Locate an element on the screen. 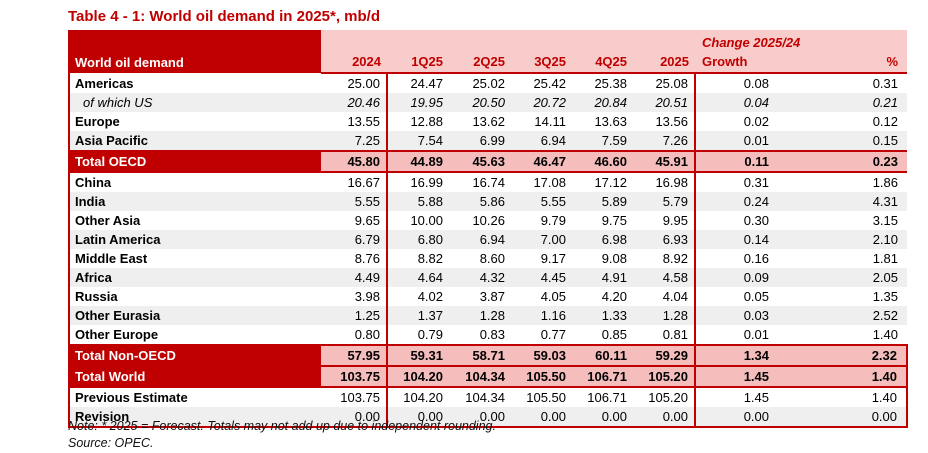  value-cell: 103.75 is located at coordinates (354, 376).